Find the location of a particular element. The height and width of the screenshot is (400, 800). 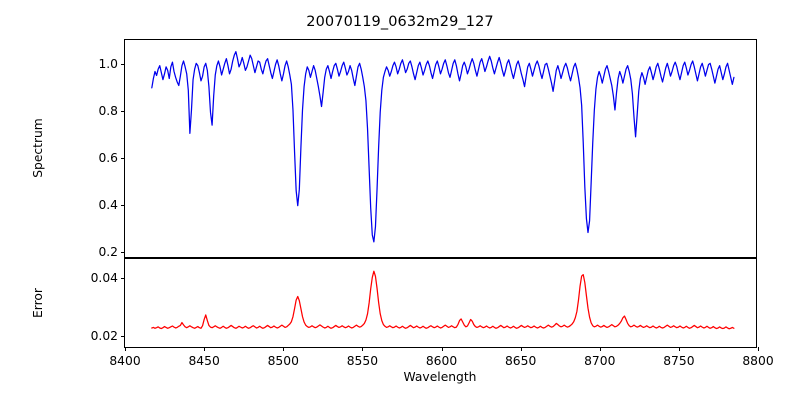

y-tick-label: 0.04 is located at coordinates (104, 277).